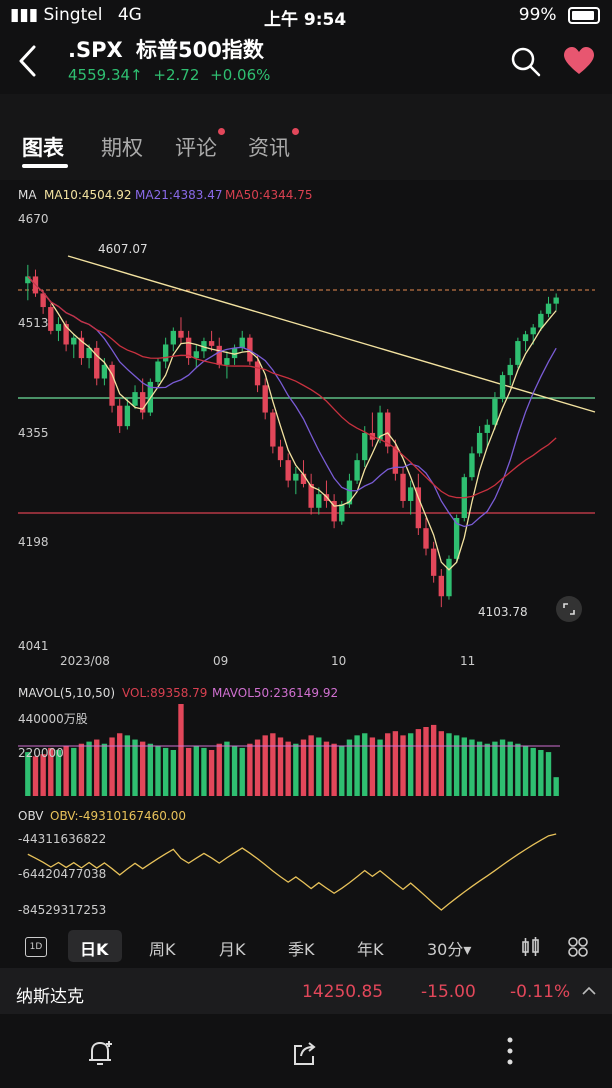  What do you see at coordinates (301, 949) in the screenshot?
I see `period-quarter: 季K` at bounding box center [301, 949].